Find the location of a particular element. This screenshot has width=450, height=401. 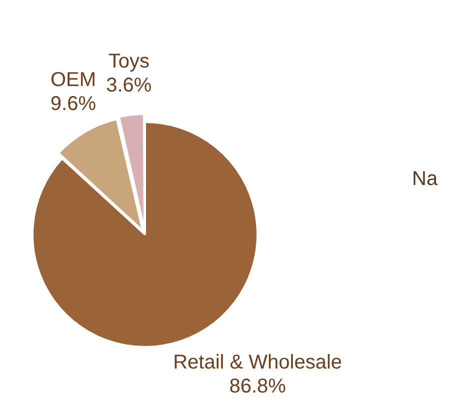

data-label: 86.8% is located at coordinates (257, 386).